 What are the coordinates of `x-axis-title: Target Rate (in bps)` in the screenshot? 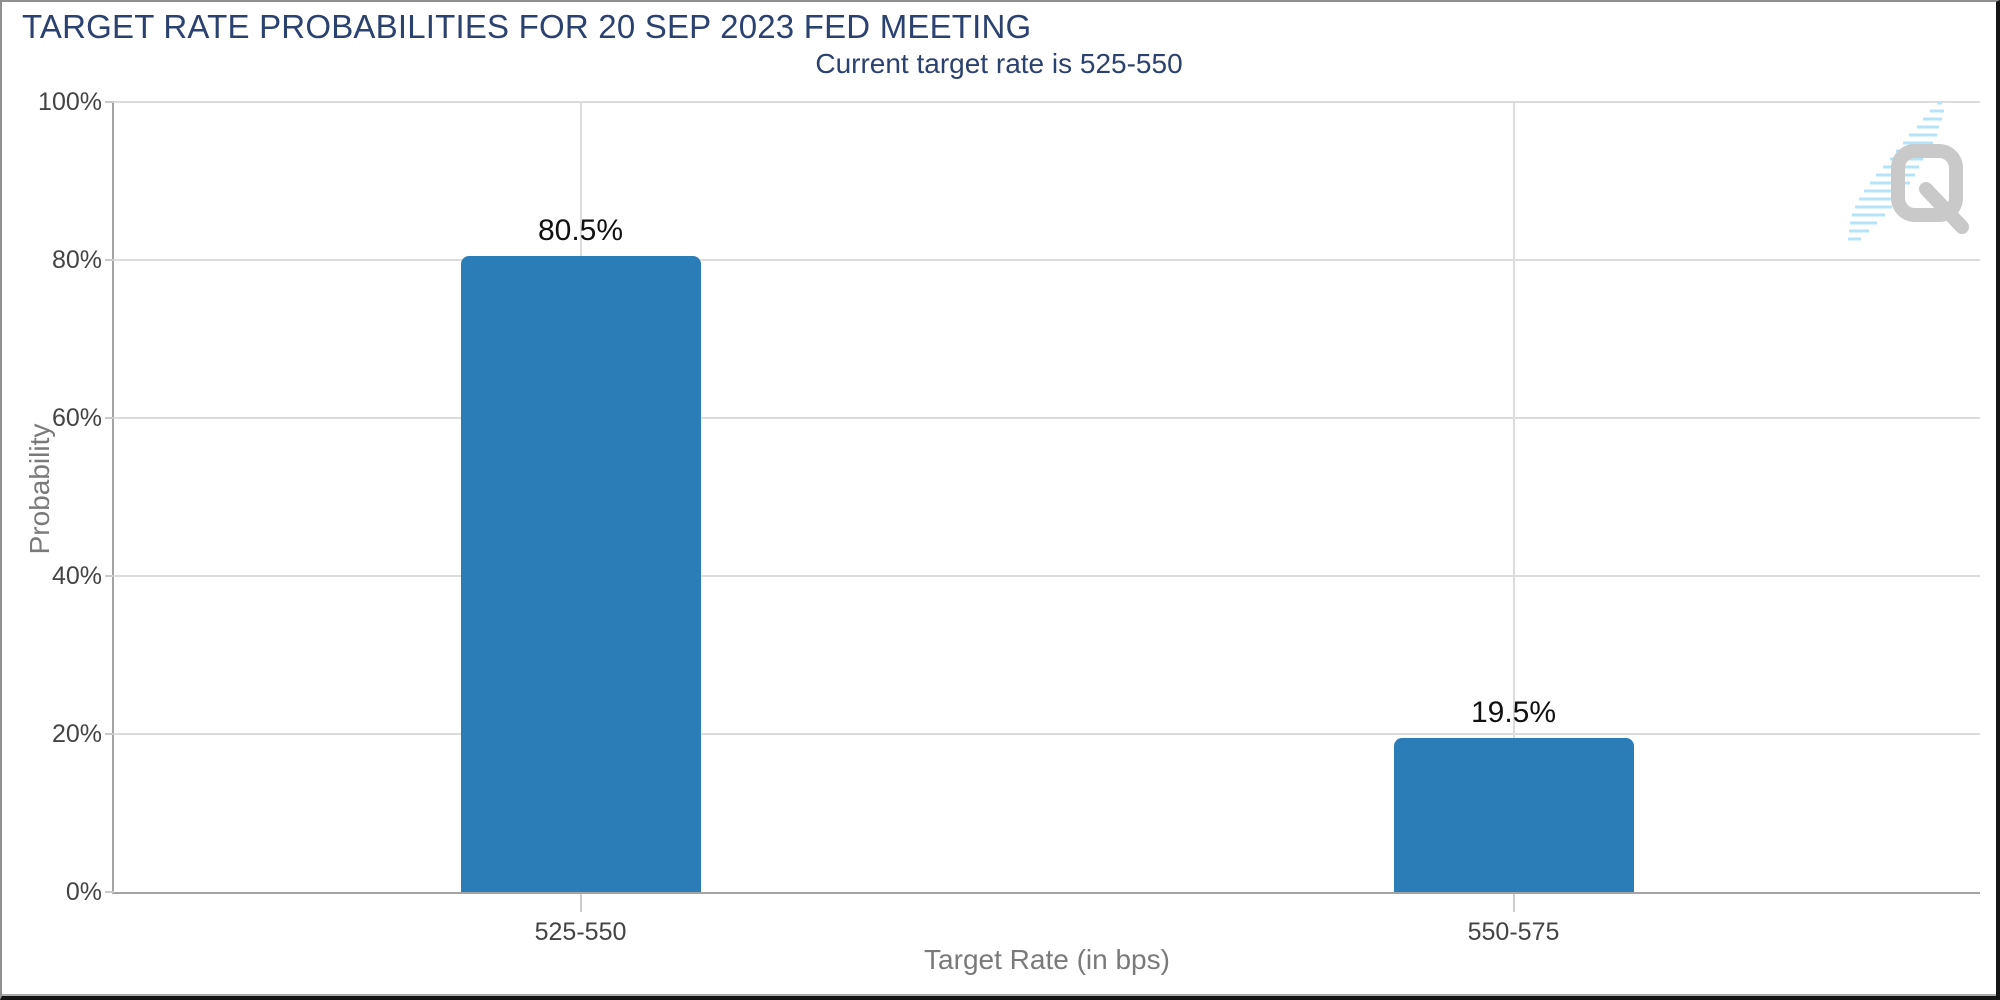 It's located at (1047, 959).